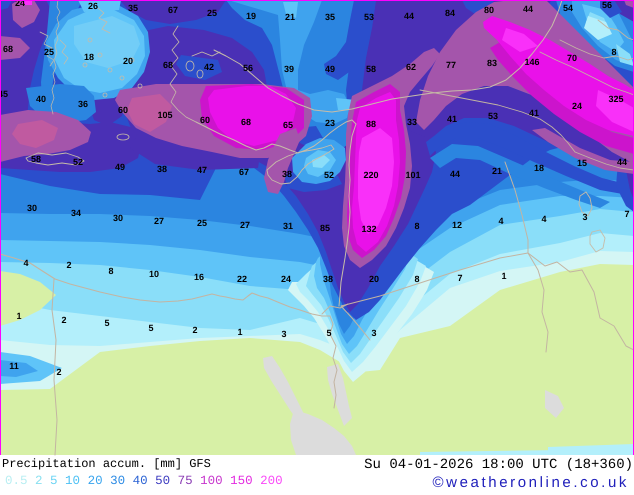 This screenshot has height=495, width=634. What do you see at coordinates (144, 481) in the screenshot?
I see `svg-text:0.5 2 5 10 20 30 40 50 75 100: 0.5 2 5 10 20 30 40 50 75 100 150 200` at bounding box center [144, 481].